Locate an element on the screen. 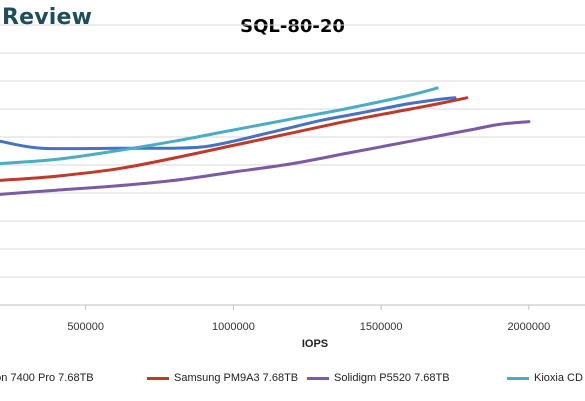  legend-item: cron 7400 Pro 7.68TB is located at coordinates (47, 378).